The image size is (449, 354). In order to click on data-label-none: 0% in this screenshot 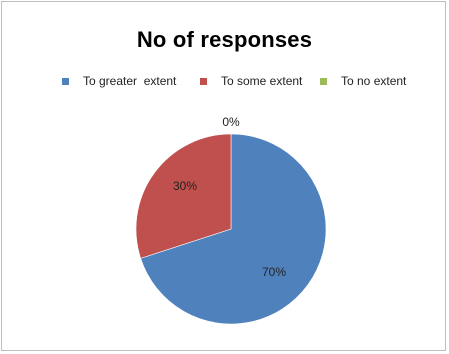, I will do `click(231, 122)`.